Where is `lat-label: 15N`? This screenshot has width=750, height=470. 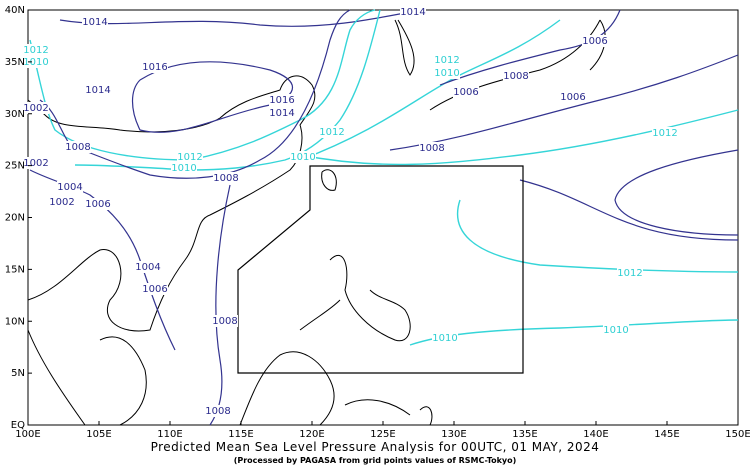 lat-label: 15N is located at coordinates (15, 269).